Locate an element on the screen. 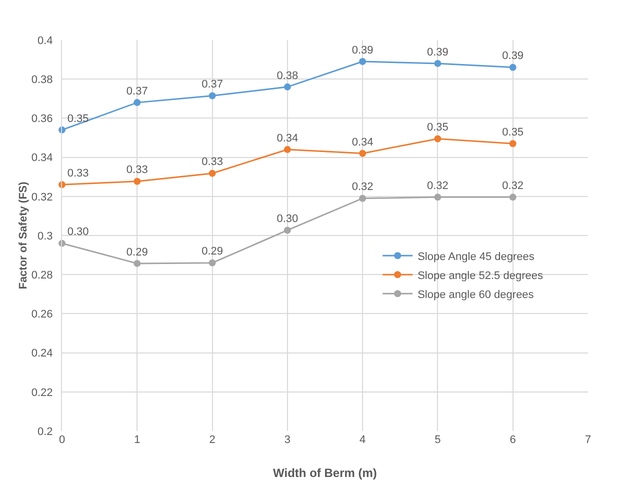 The width and height of the screenshot is (628, 493). y-tick-label: 0.24 is located at coordinates (42, 354).